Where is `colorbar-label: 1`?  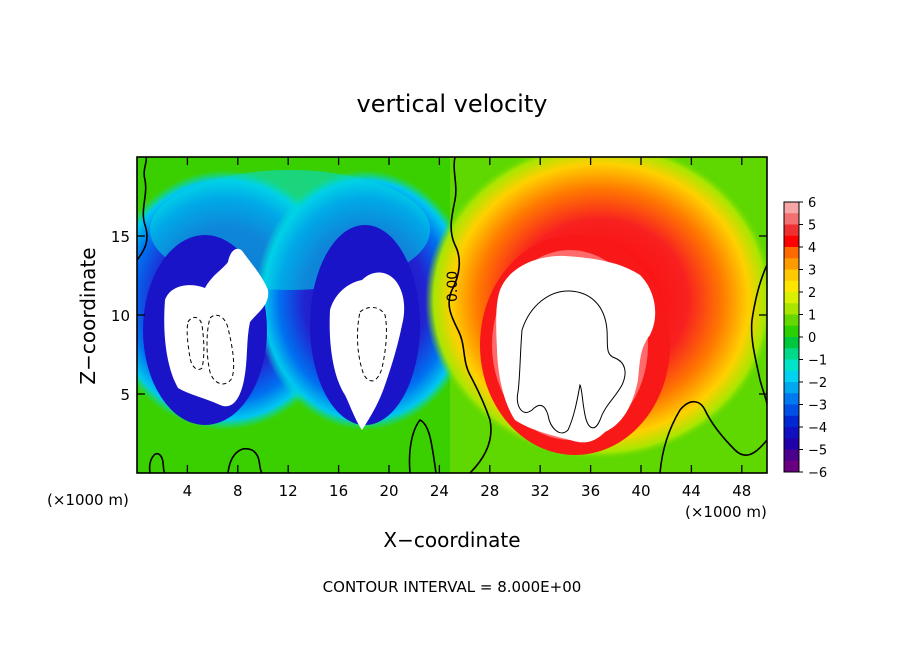 colorbar-label: 1 is located at coordinates (812, 316).